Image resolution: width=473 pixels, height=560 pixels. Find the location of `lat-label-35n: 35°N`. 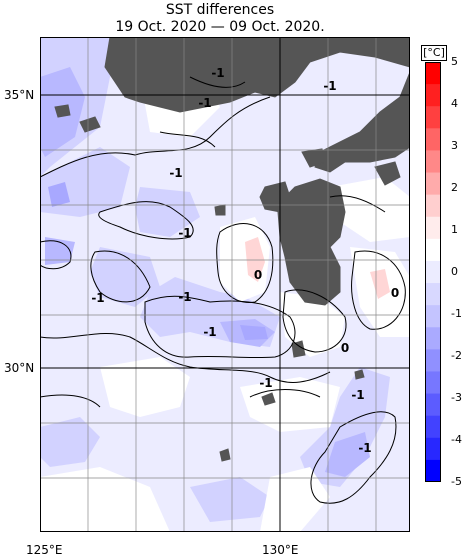

lat-label-35n: 35°N is located at coordinates (19, 95).